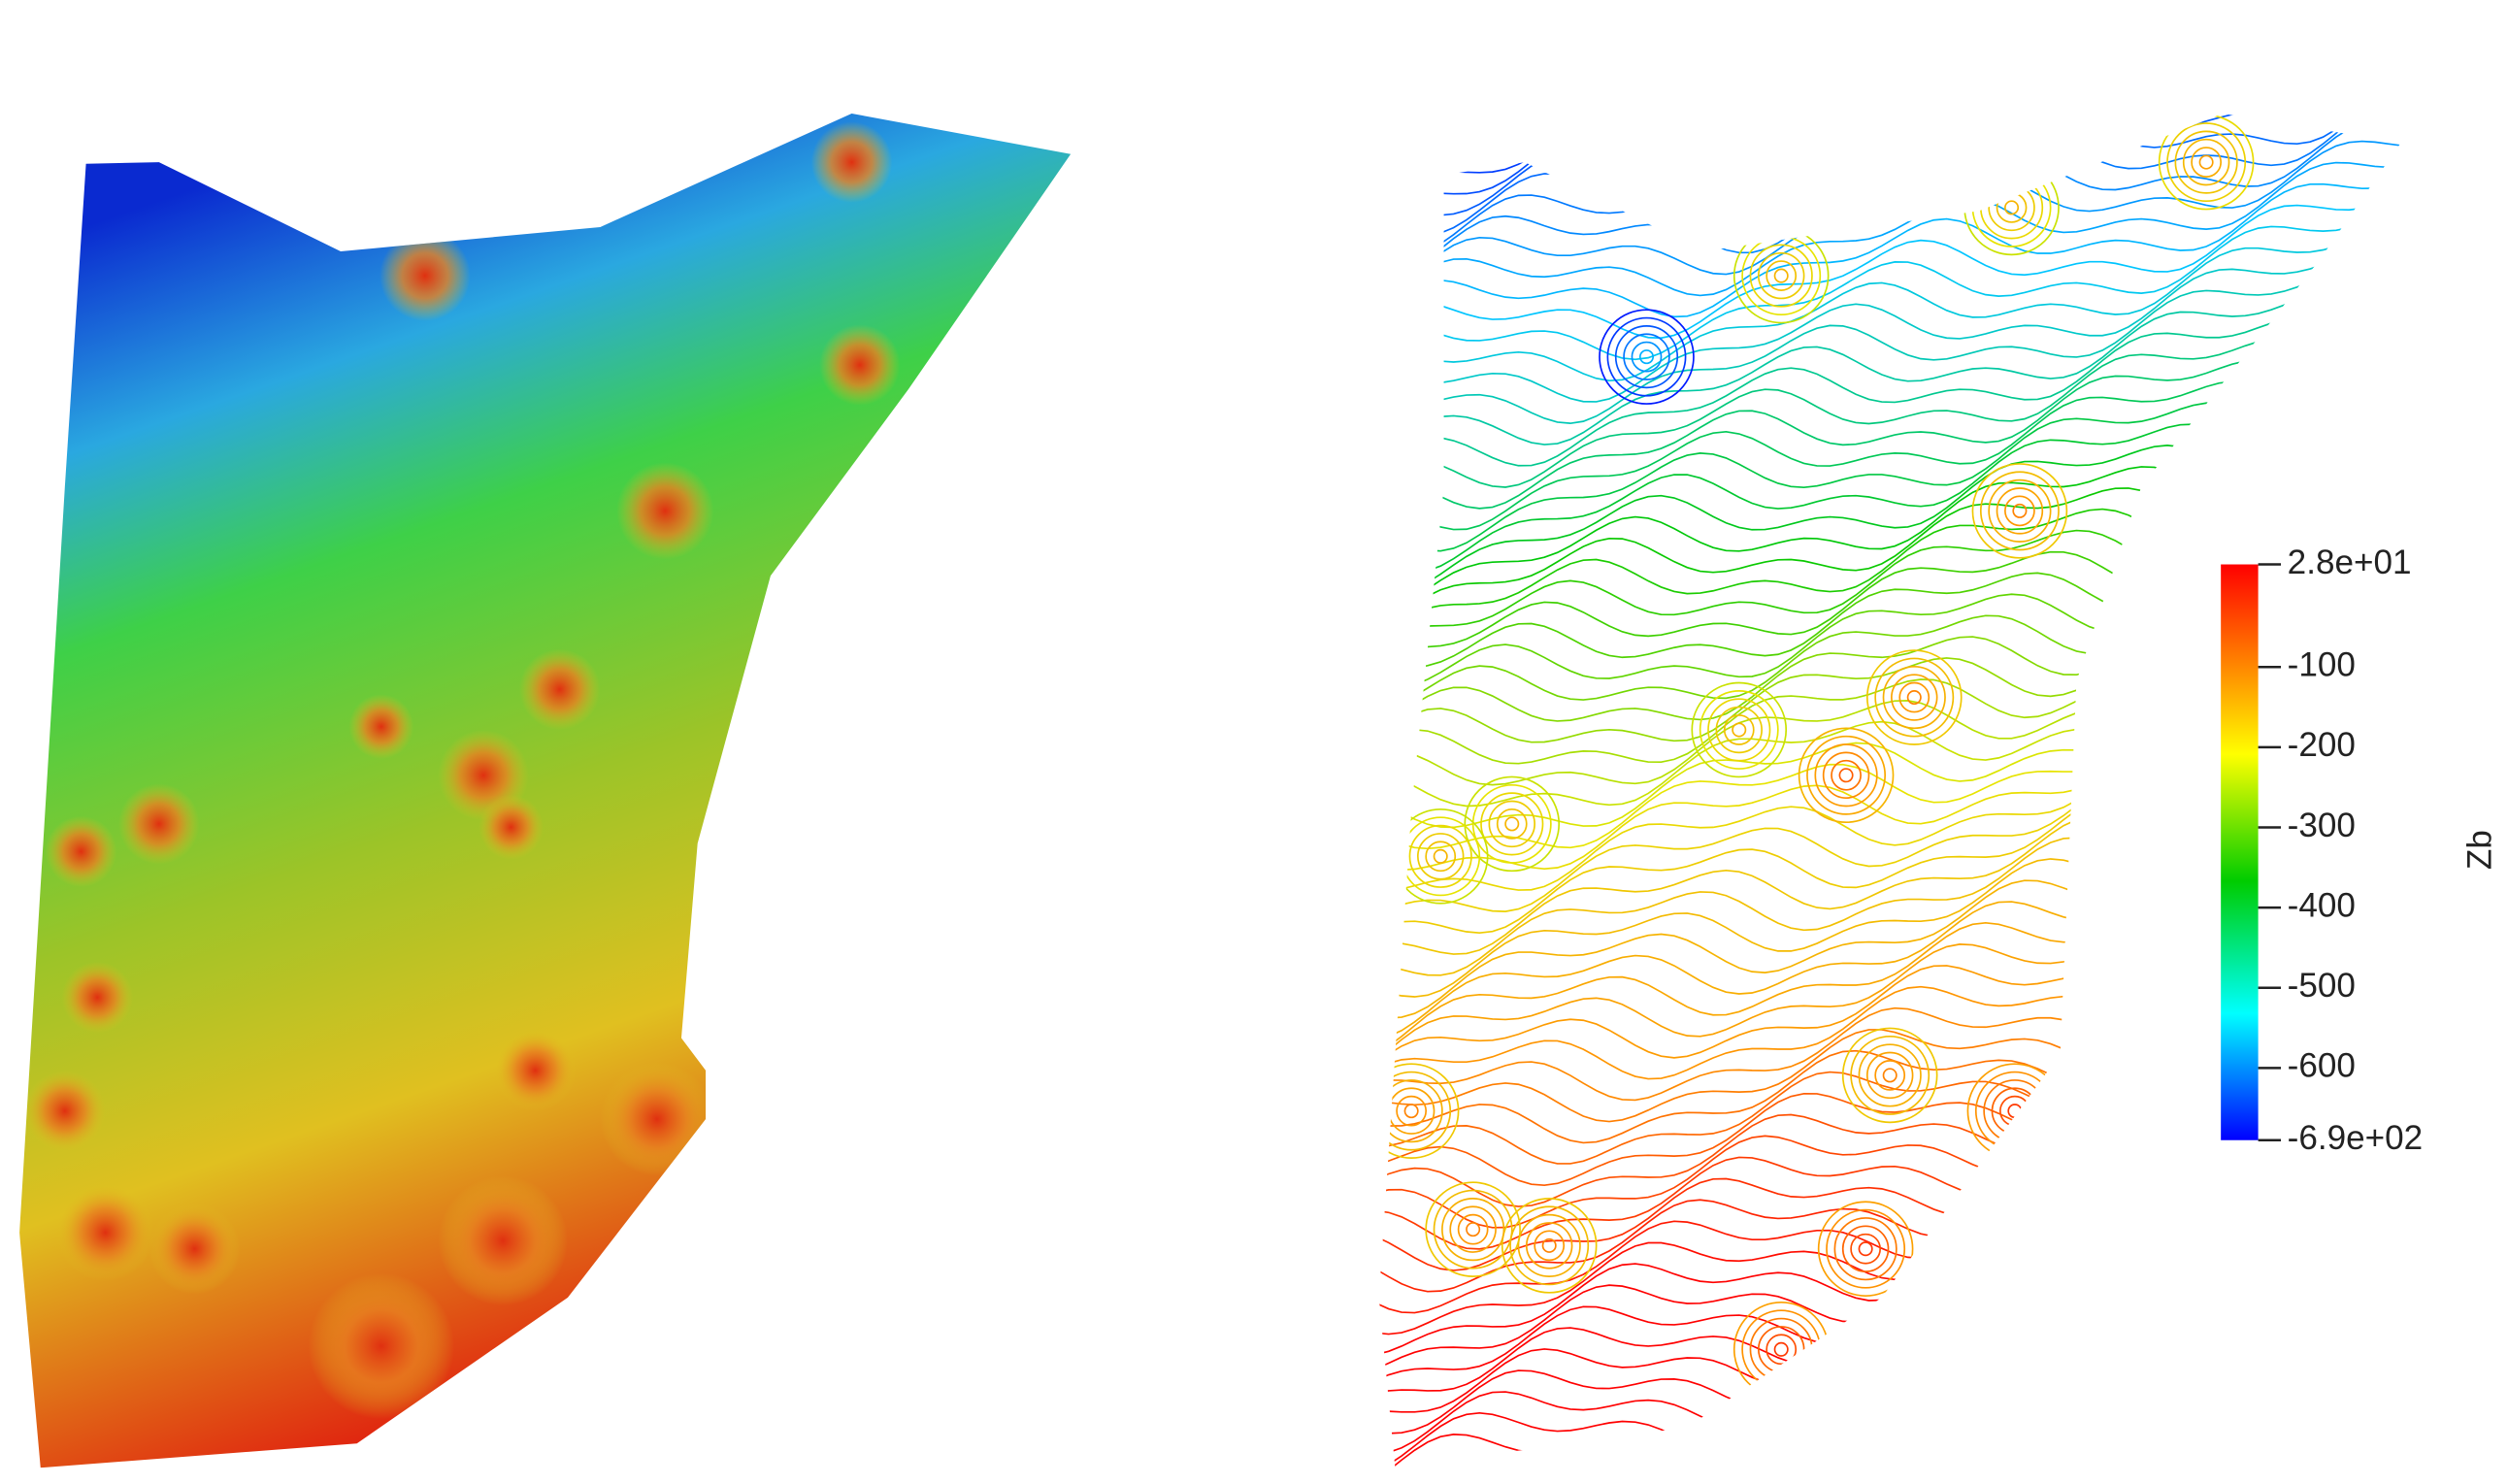  Describe the element at coordinates (2240, 852) in the screenshot. I see `colorbar` at that location.